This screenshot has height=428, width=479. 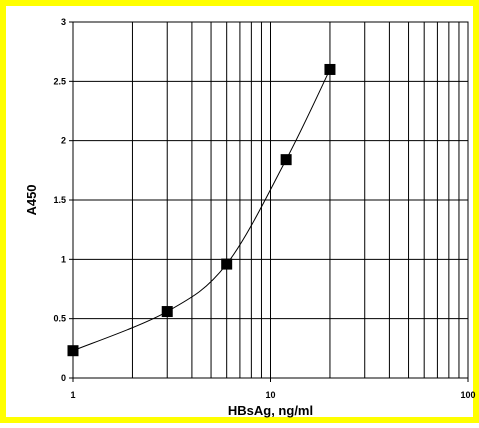 I want to click on y-tick-label: 2.5, so click(x=59, y=81).